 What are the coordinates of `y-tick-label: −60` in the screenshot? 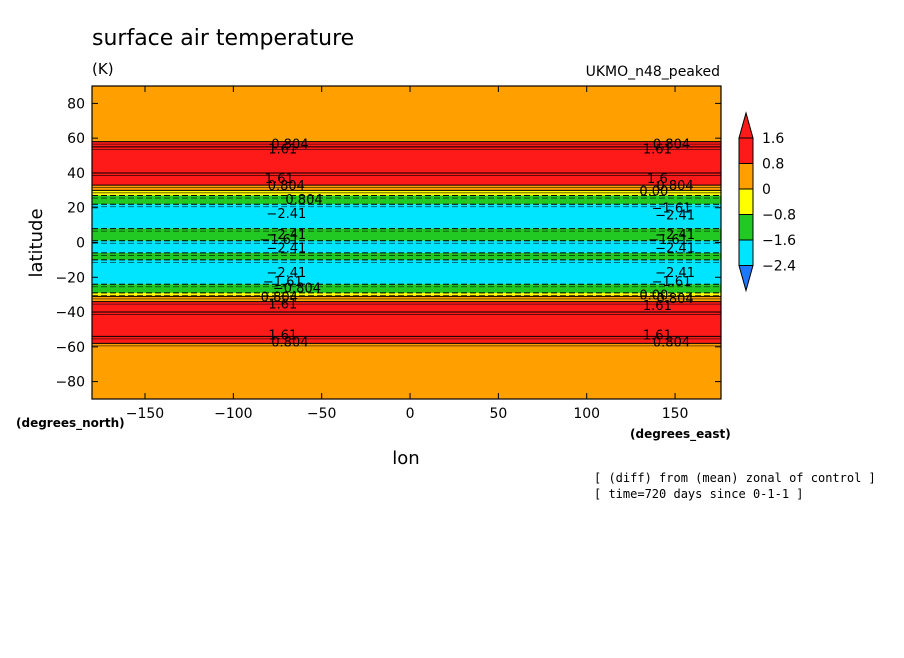 It's located at (70, 348).